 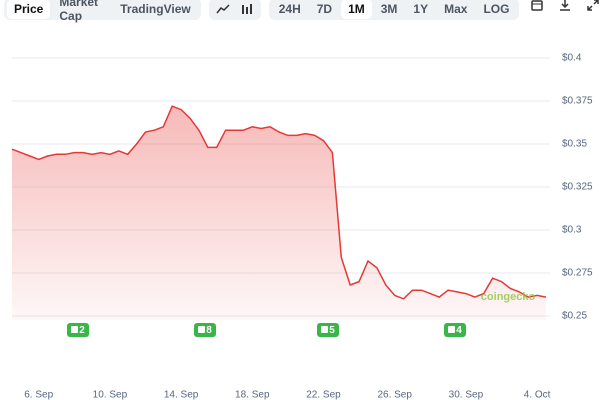 What do you see at coordinates (289, 9) in the screenshot?
I see `ranges-tab: 24H` at bounding box center [289, 9].